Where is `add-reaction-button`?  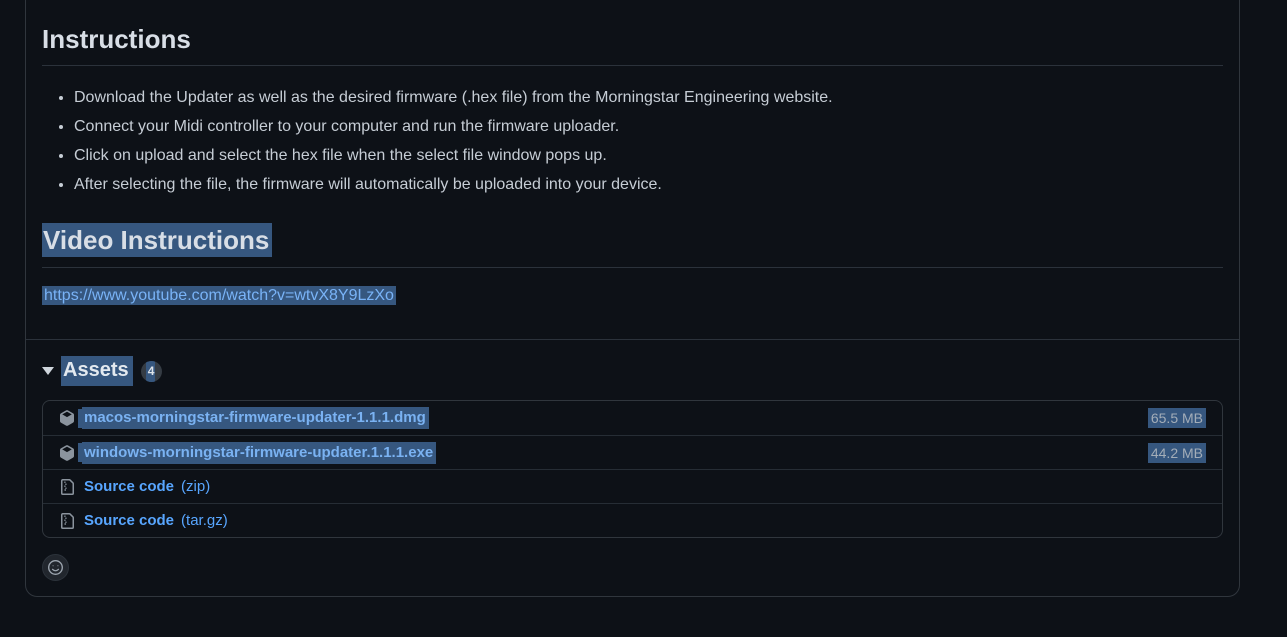 add-reaction-button is located at coordinates (55, 567).